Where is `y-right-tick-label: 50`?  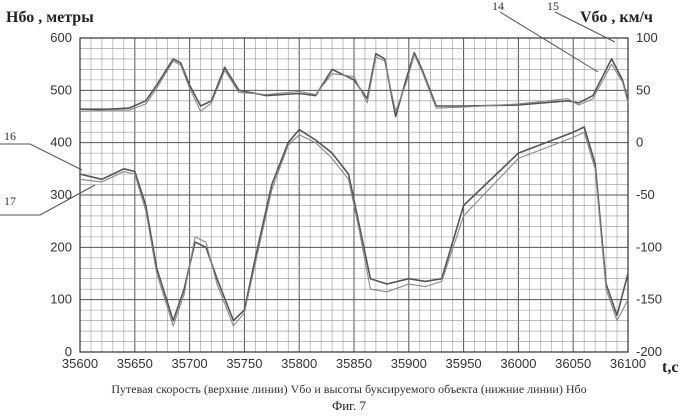 y-right-tick-label: 50 is located at coordinates (643, 89).